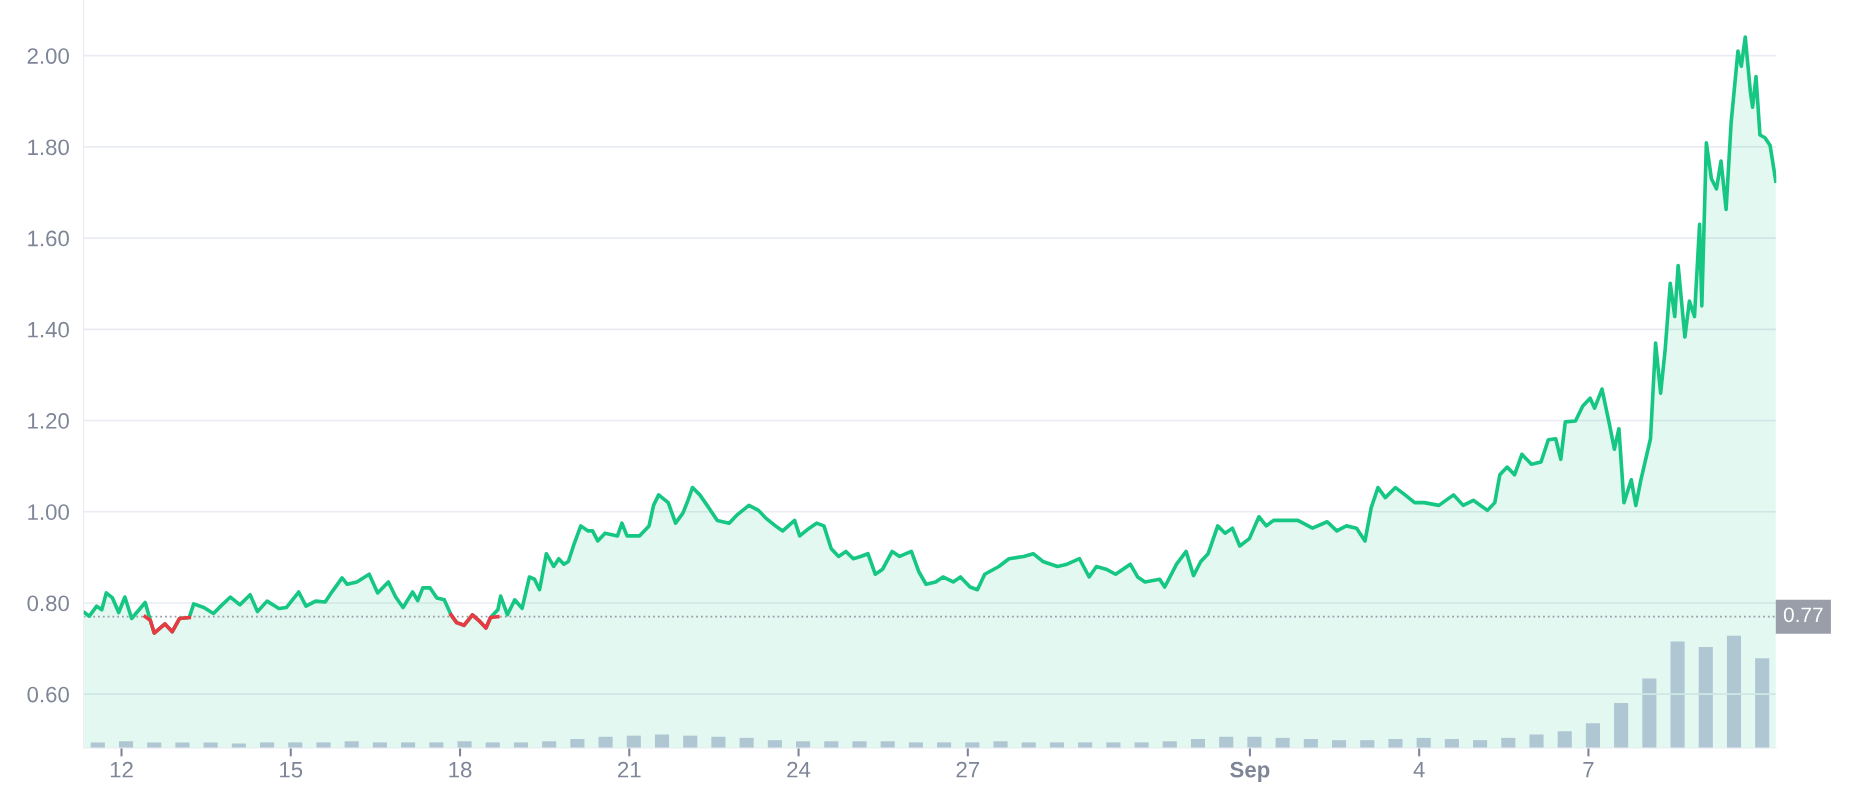 Image resolution: width=1860 pixels, height=800 pixels. I want to click on x-tick-label: 12, so click(121, 769).